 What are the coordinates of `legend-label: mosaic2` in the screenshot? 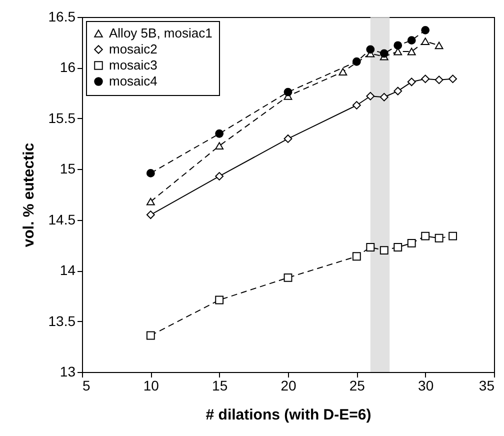 It's located at (133, 49).